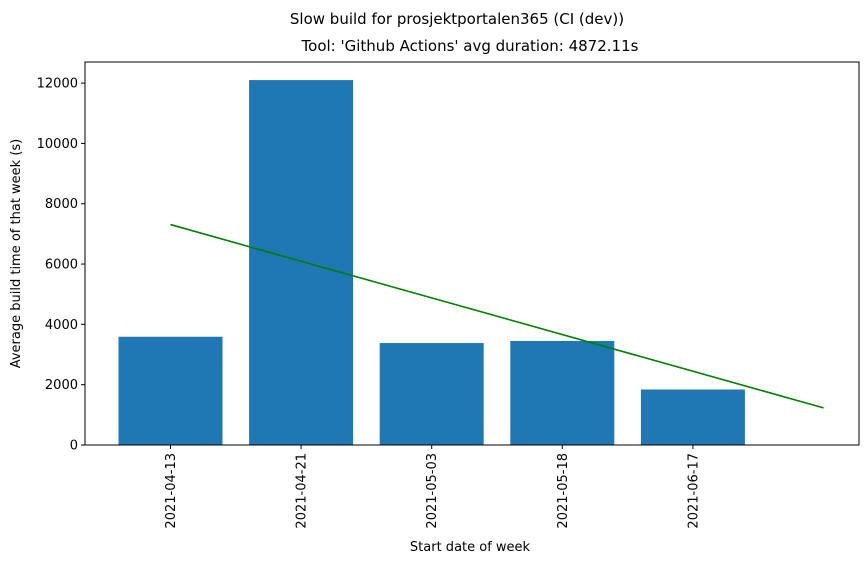  What do you see at coordinates (302, 491) in the screenshot?
I see `x-tick-label: 2021-04-21` at bounding box center [302, 491].